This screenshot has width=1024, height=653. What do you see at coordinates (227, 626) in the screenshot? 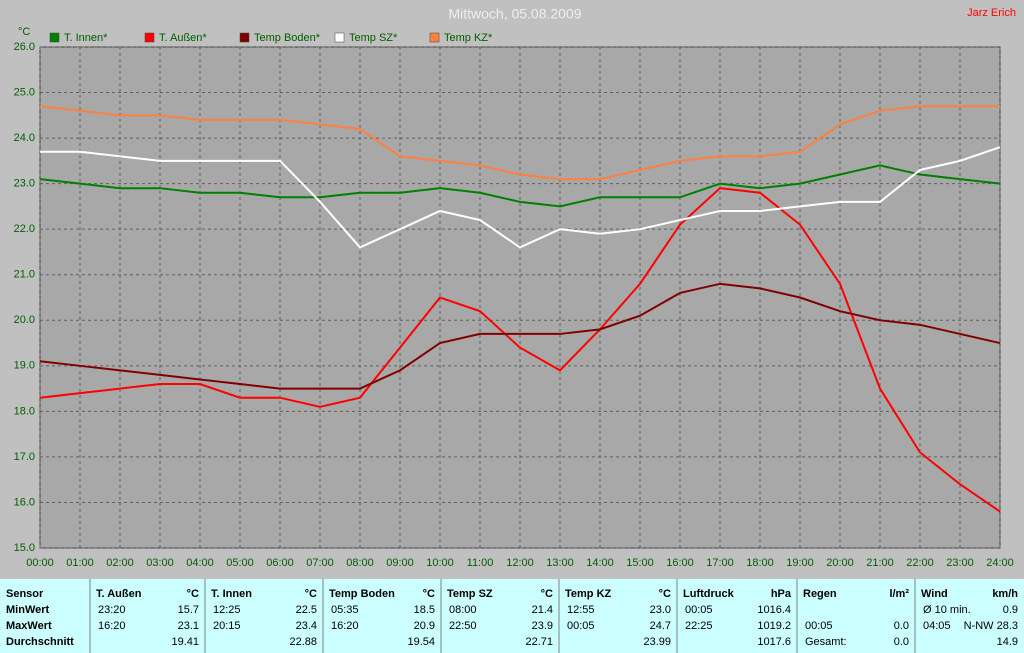
I see `cell-label: 20:15` at bounding box center [227, 626].